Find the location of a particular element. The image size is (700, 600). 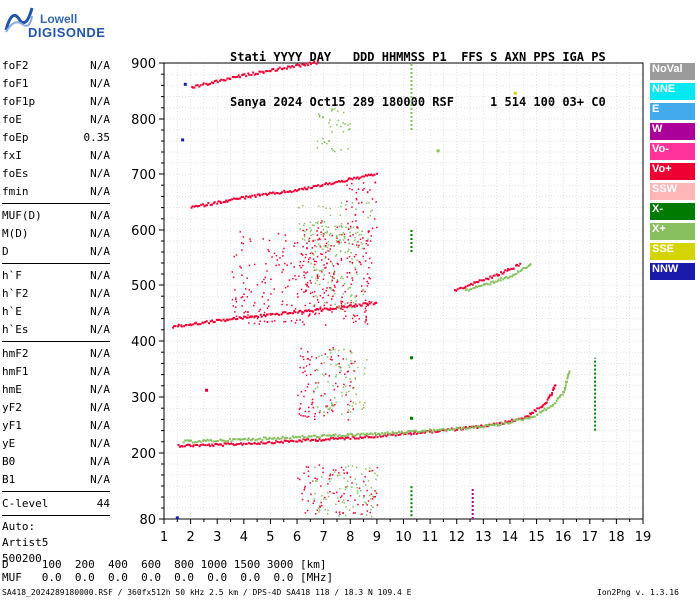

clevel-name: C-level is located at coordinates (25, 503).